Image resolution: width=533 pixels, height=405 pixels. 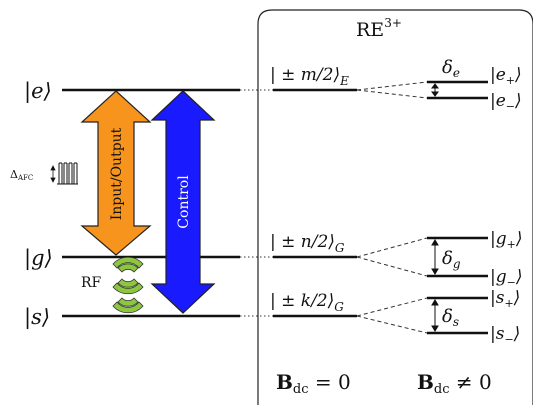 I want to click on bdc-nonzero-label: Bdc ≠ 0, so click(x=454, y=383).